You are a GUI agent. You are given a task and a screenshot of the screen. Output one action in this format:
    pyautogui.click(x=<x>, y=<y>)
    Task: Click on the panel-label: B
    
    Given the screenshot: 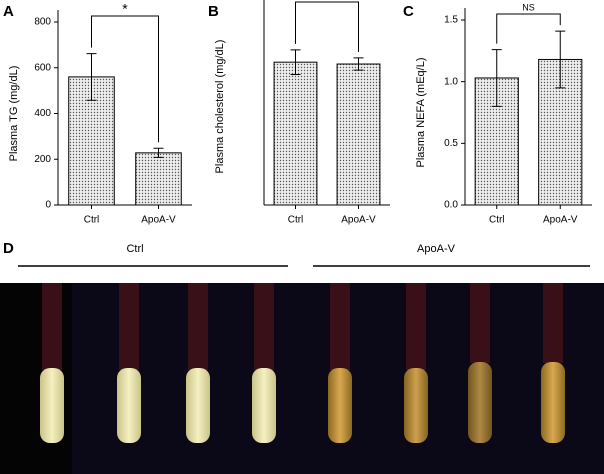 What is the action you would take?
    pyautogui.click(x=213, y=11)
    